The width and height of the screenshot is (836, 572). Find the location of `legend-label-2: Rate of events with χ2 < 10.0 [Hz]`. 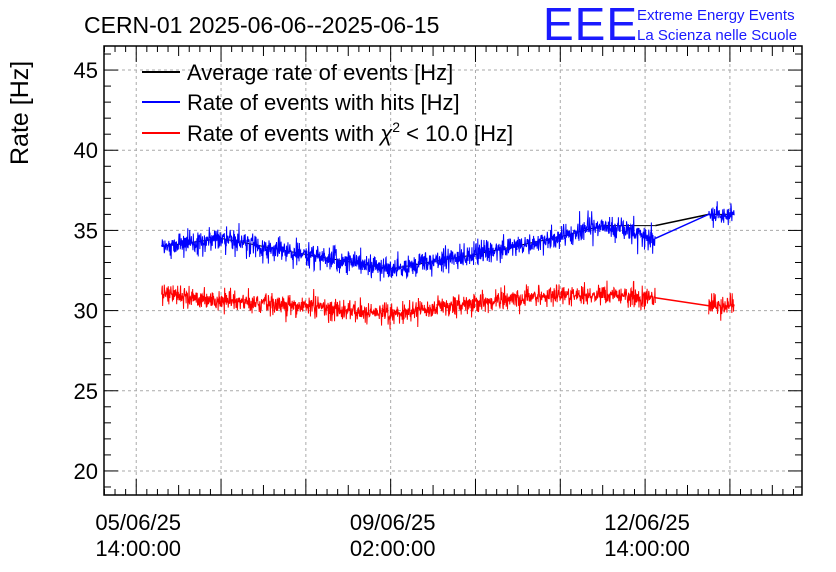

legend-label-2: Rate of events with χ2 < 10.0 [Hz] is located at coordinates (350, 132).